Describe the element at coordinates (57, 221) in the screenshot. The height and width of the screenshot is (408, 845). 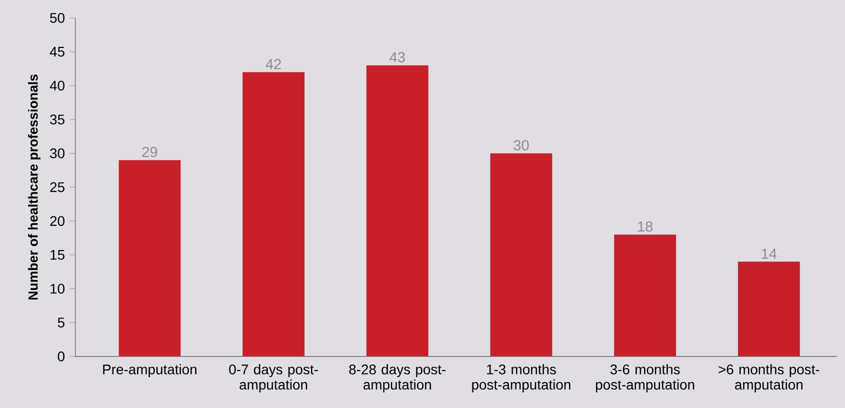
I see `y-tick-label: 20` at that location.